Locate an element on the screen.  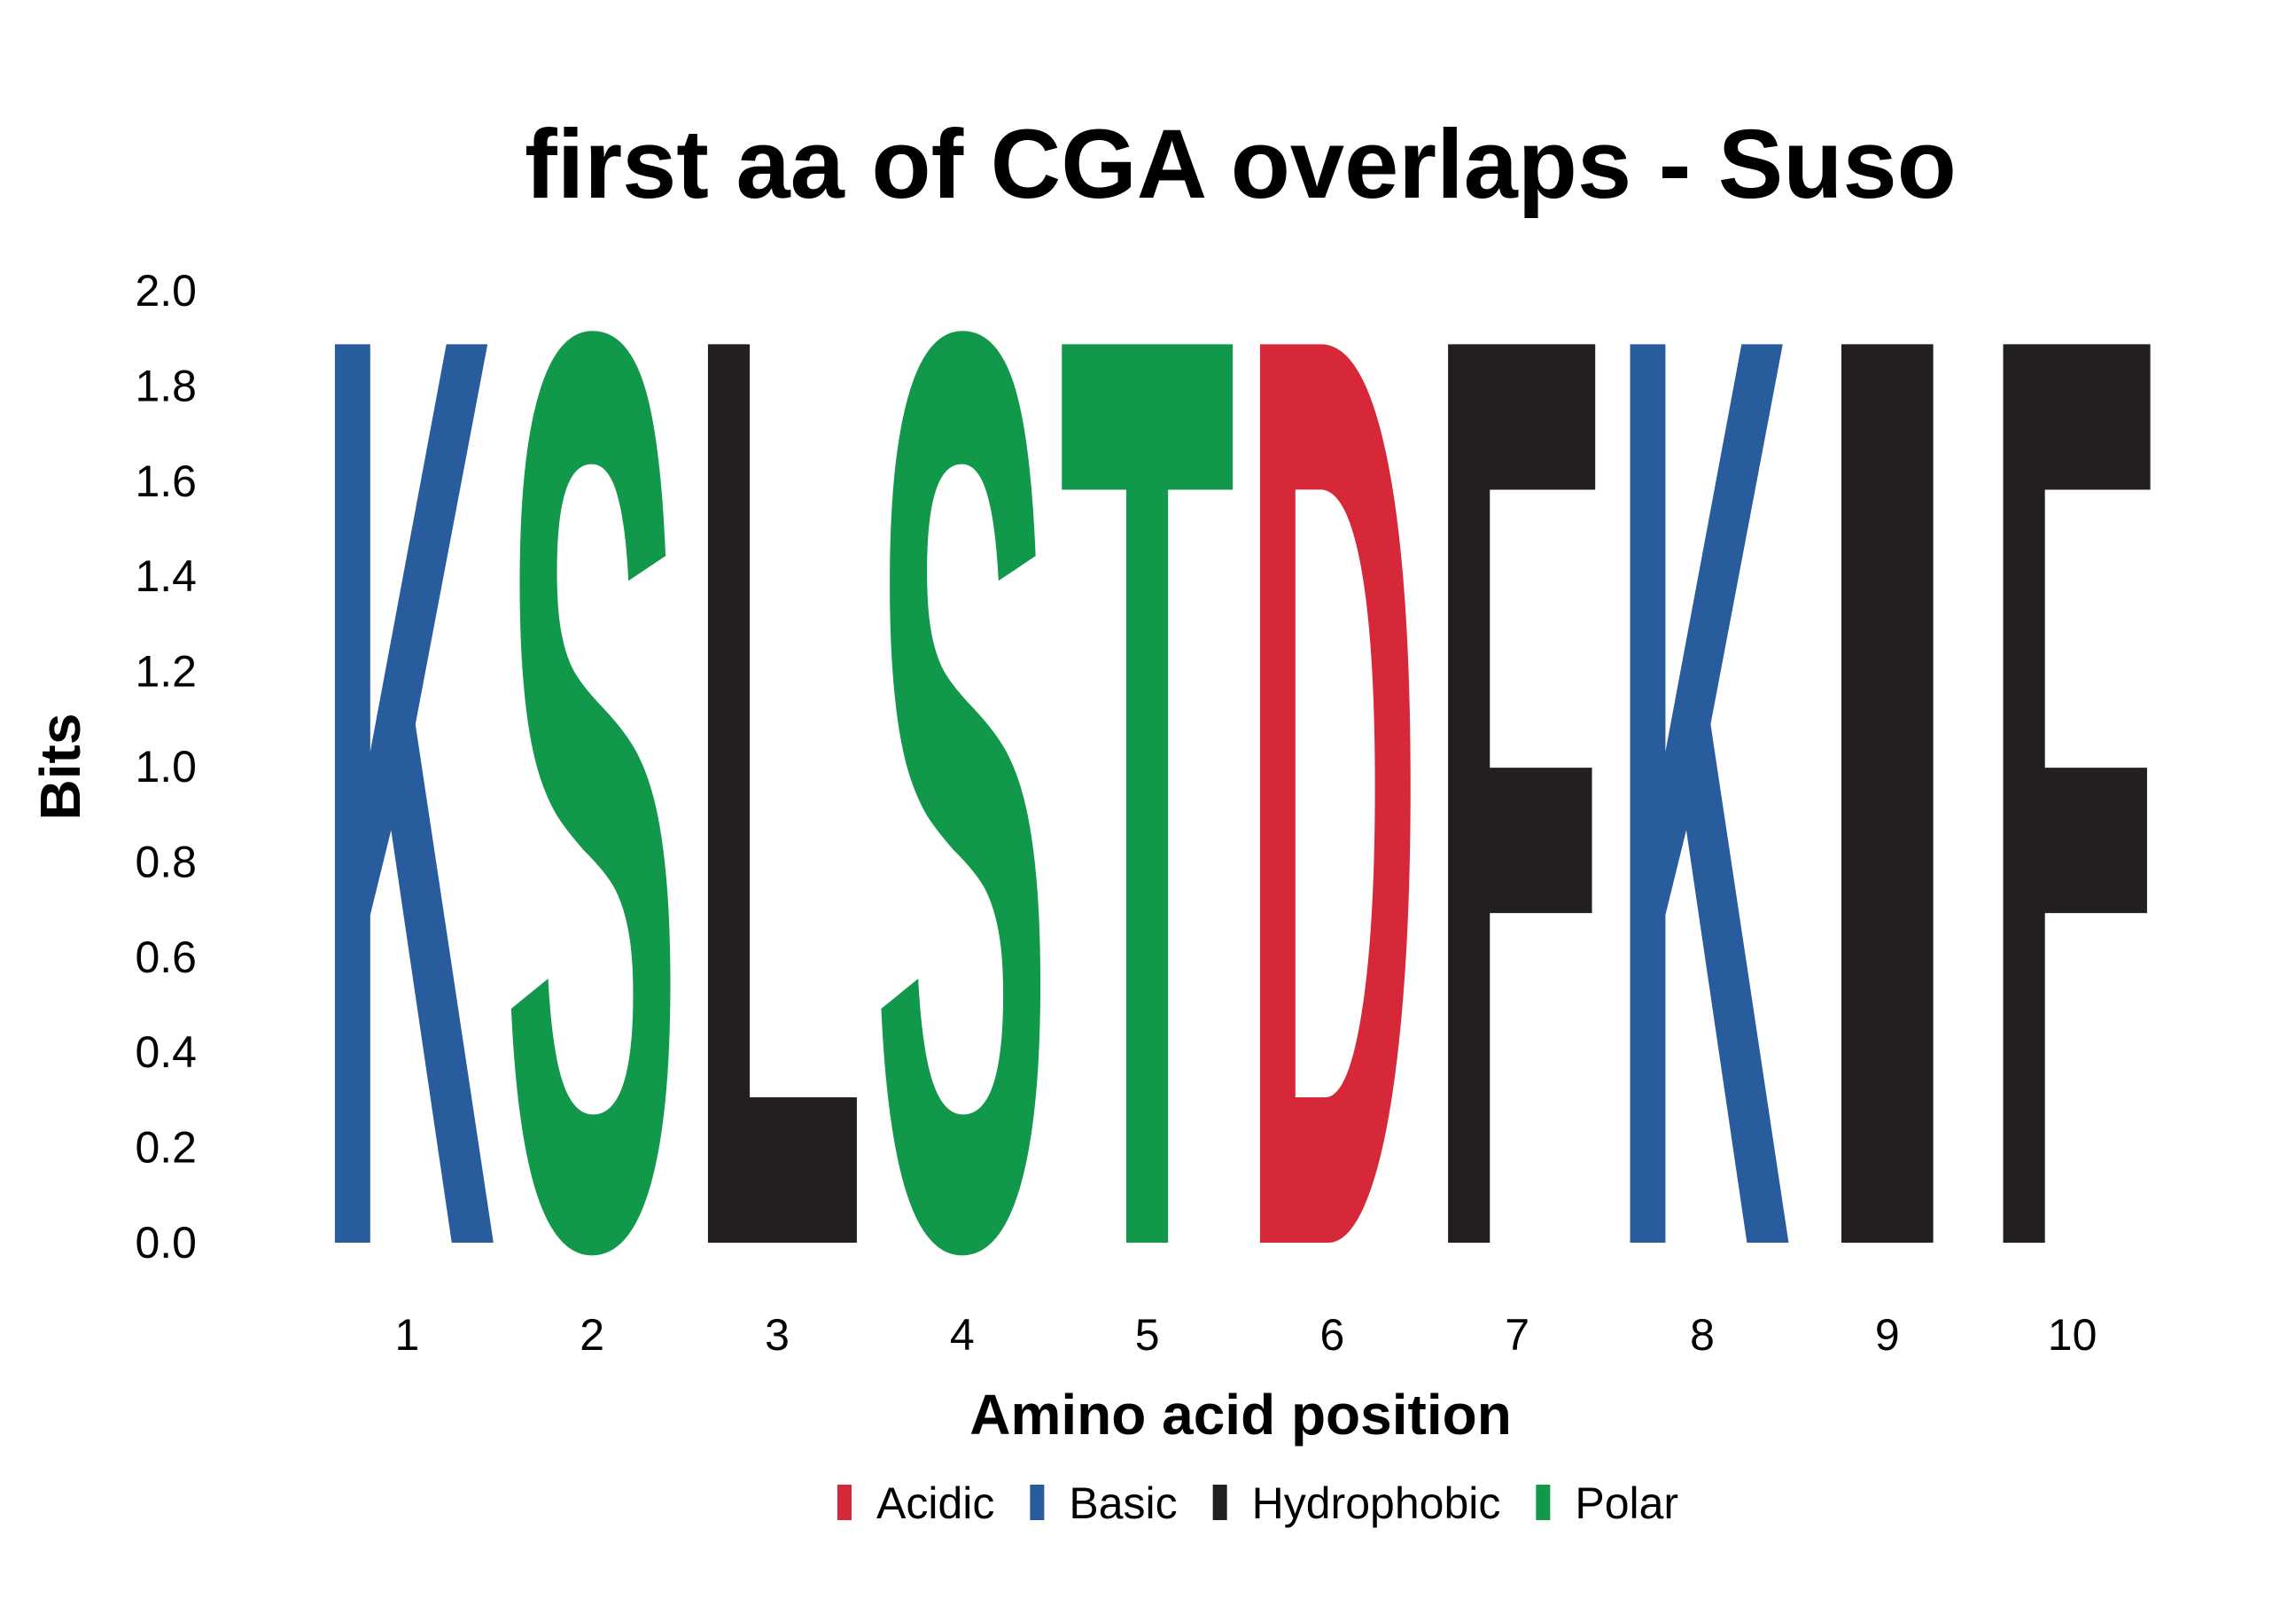
y-tick-label: 2.0 is located at coordinates (166, 291).